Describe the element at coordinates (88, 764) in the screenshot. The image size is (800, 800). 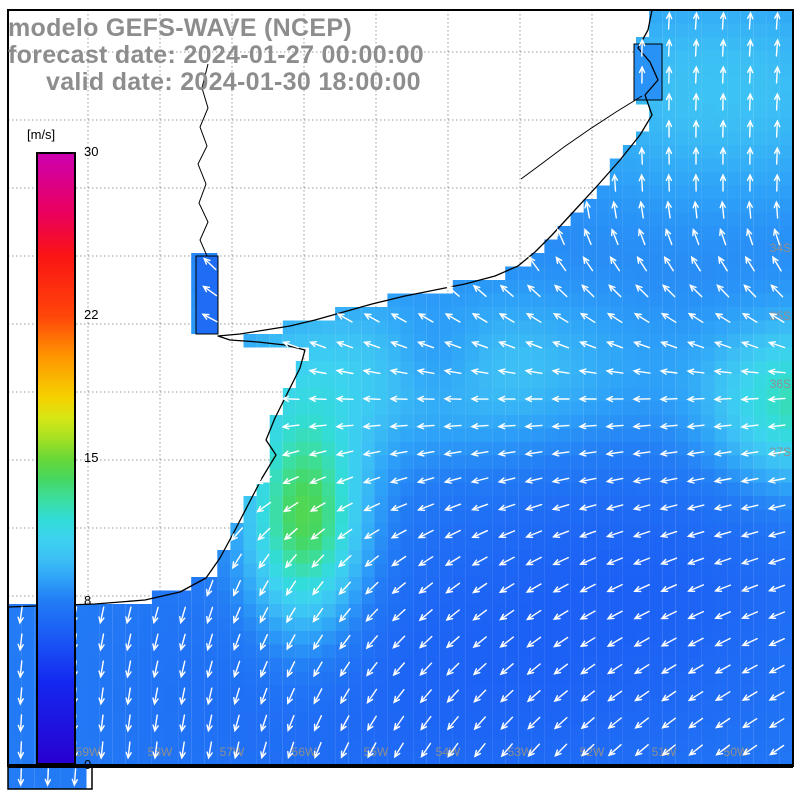
I see `colorbar-tick-0: 0` at that location.